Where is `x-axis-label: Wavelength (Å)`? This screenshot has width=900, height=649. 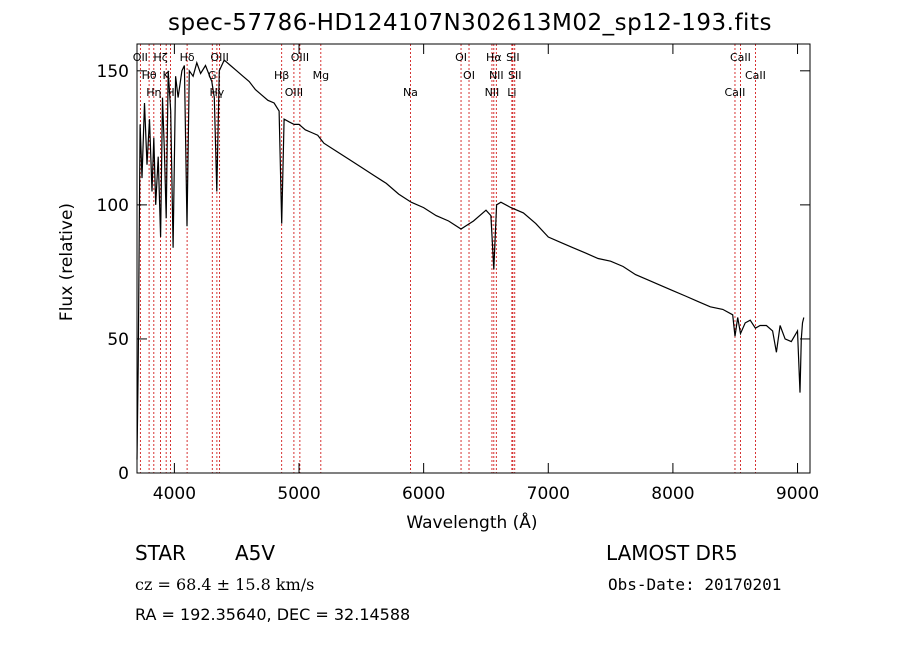 x-axis-label: Wavelength (Å) is located at coordinates (471, 522).